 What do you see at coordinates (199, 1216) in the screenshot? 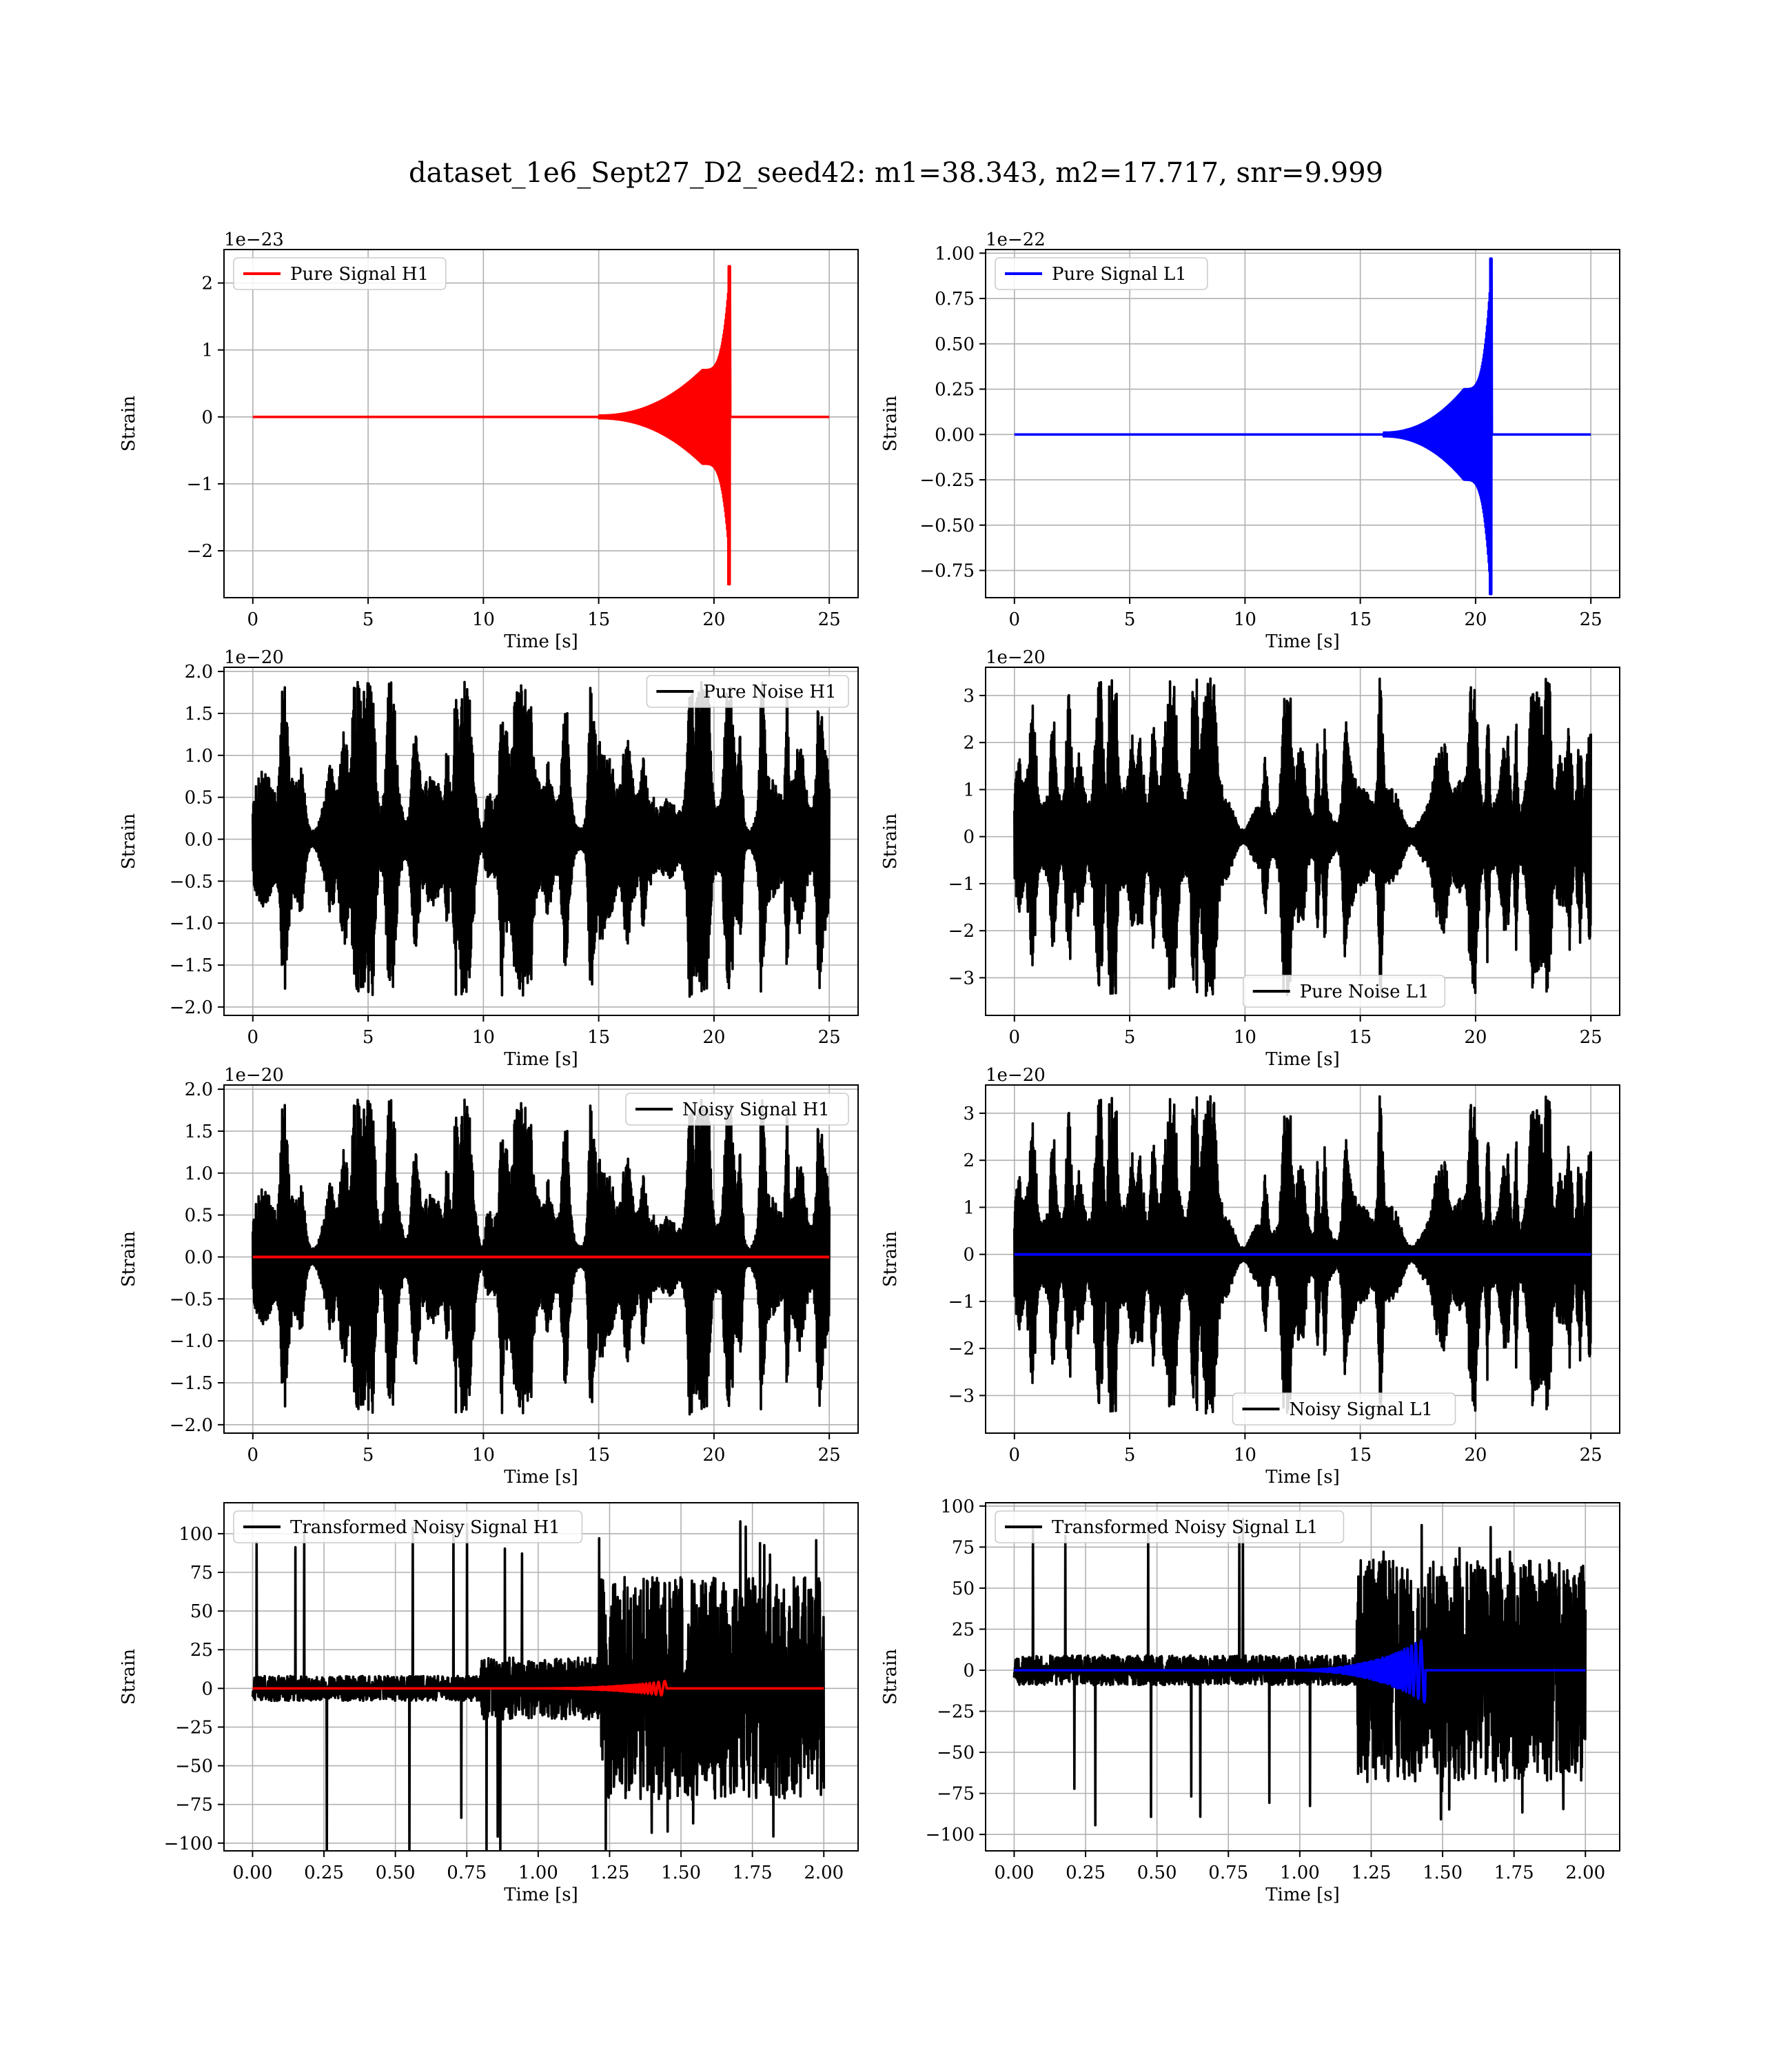
I see `y-tick-label: 0.5` at bounding box center [199, 1216].